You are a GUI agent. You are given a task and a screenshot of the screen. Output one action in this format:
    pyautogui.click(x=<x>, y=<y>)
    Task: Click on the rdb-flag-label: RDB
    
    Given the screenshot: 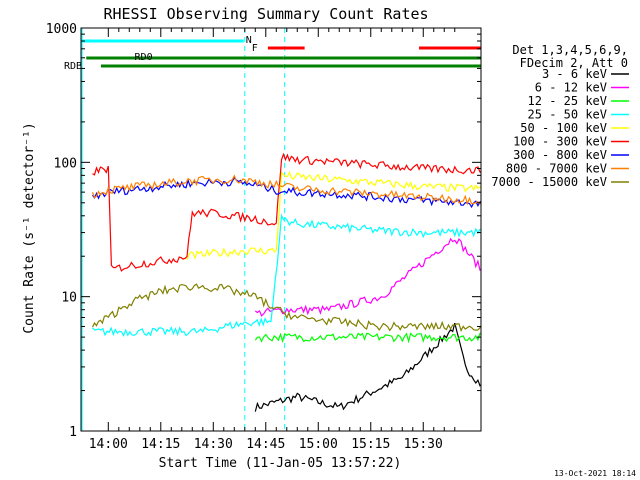 What is the action you would take?
    pyautogui.click(x=73, y=66)
    